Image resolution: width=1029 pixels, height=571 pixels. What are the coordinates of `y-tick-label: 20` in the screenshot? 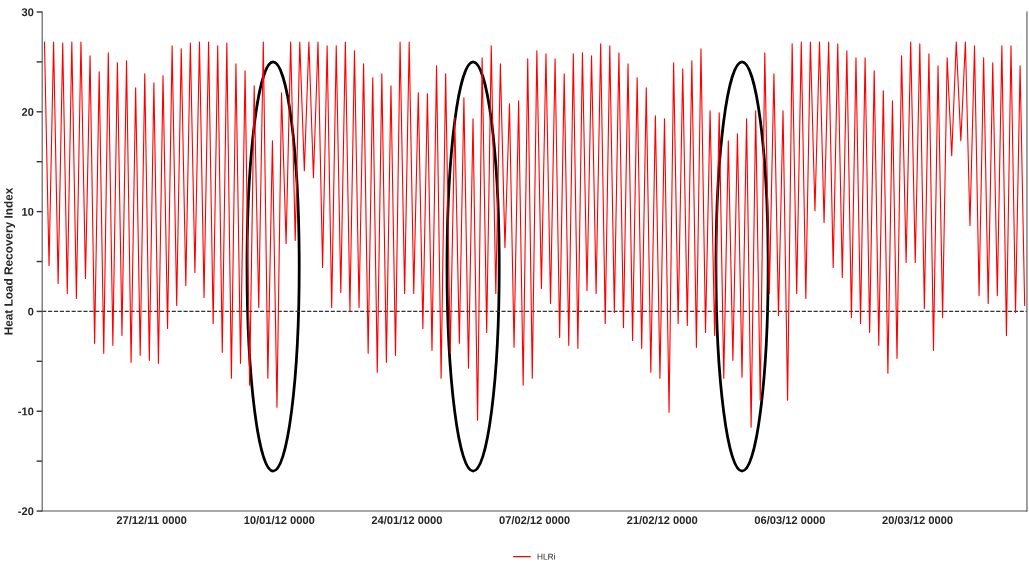 It's located at (27, 112).